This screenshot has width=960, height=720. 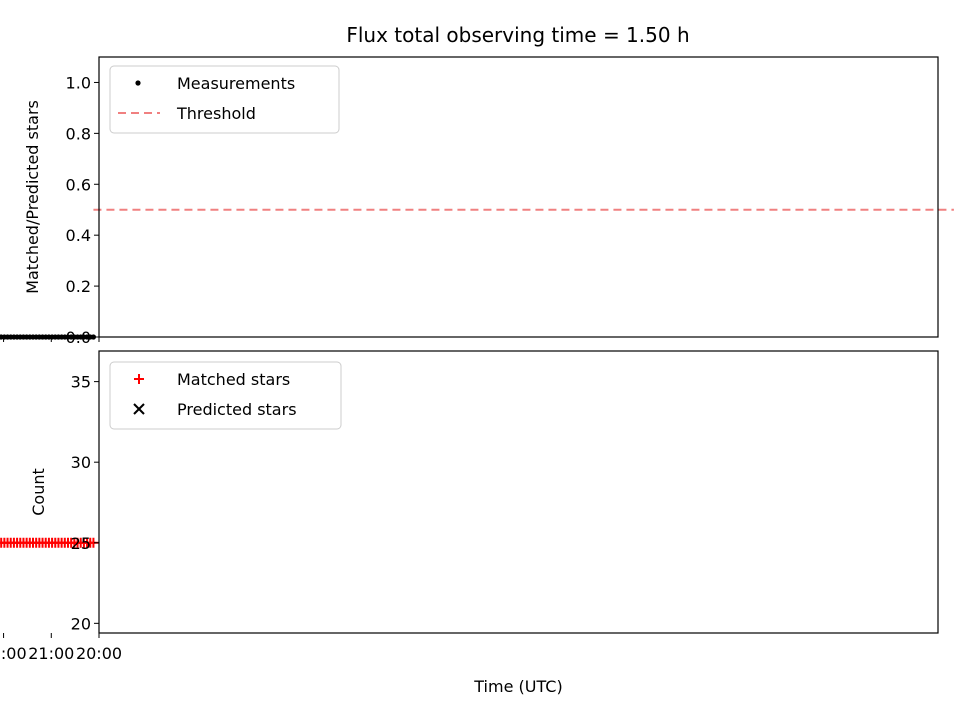 What do you see at coordinates (78, 235) in the screenshot?
I see `top-y-tick-label: 0.4` at bounding box center [78, 235].